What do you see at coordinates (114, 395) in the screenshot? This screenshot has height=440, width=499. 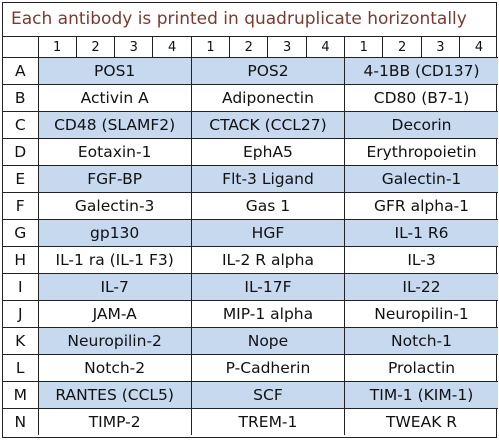 I see `antibody-cell: RANTES (CCL5)` at bounding box center [114, 395].